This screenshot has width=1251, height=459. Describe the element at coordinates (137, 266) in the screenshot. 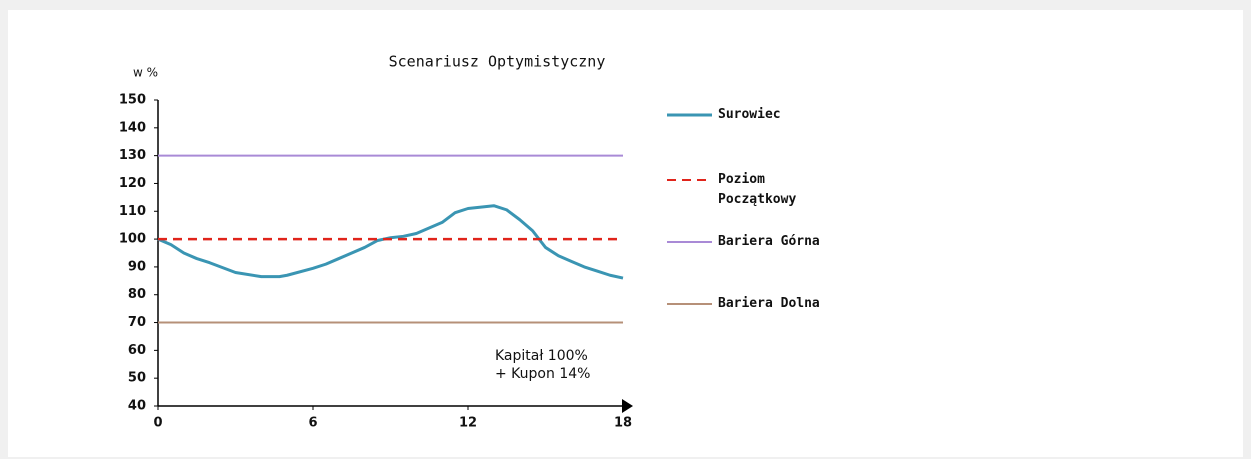

I see `y-tick-label: 90` at that location.